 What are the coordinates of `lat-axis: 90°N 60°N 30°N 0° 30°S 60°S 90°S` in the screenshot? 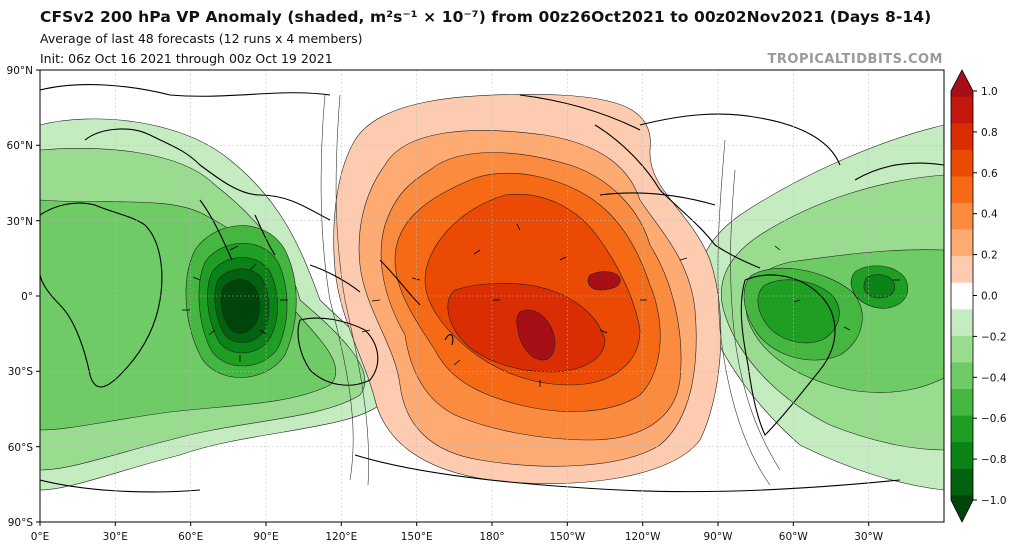 It's located at (23, 297).